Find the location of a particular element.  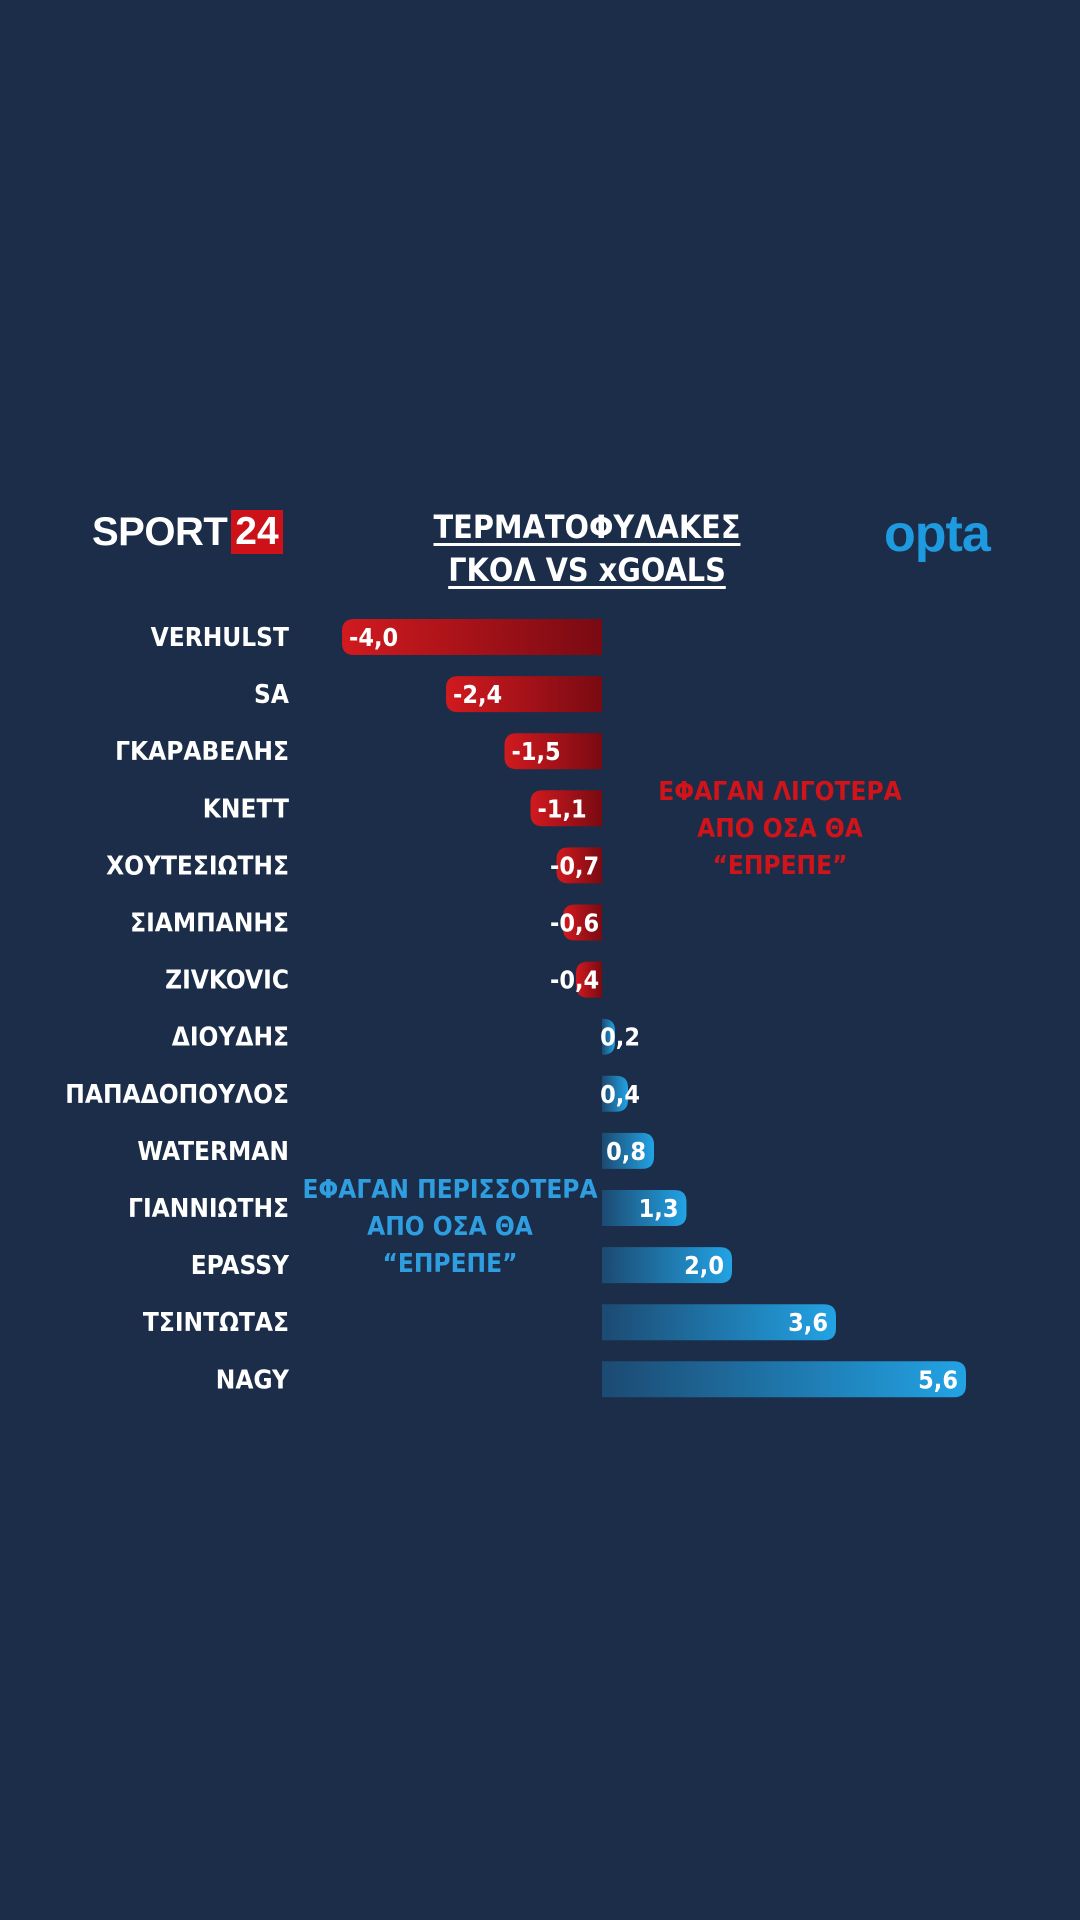

category-label-τσιντωτας: ΤΣΙΝΤΩΤΑΣ is located at coordinates (216, 1323).